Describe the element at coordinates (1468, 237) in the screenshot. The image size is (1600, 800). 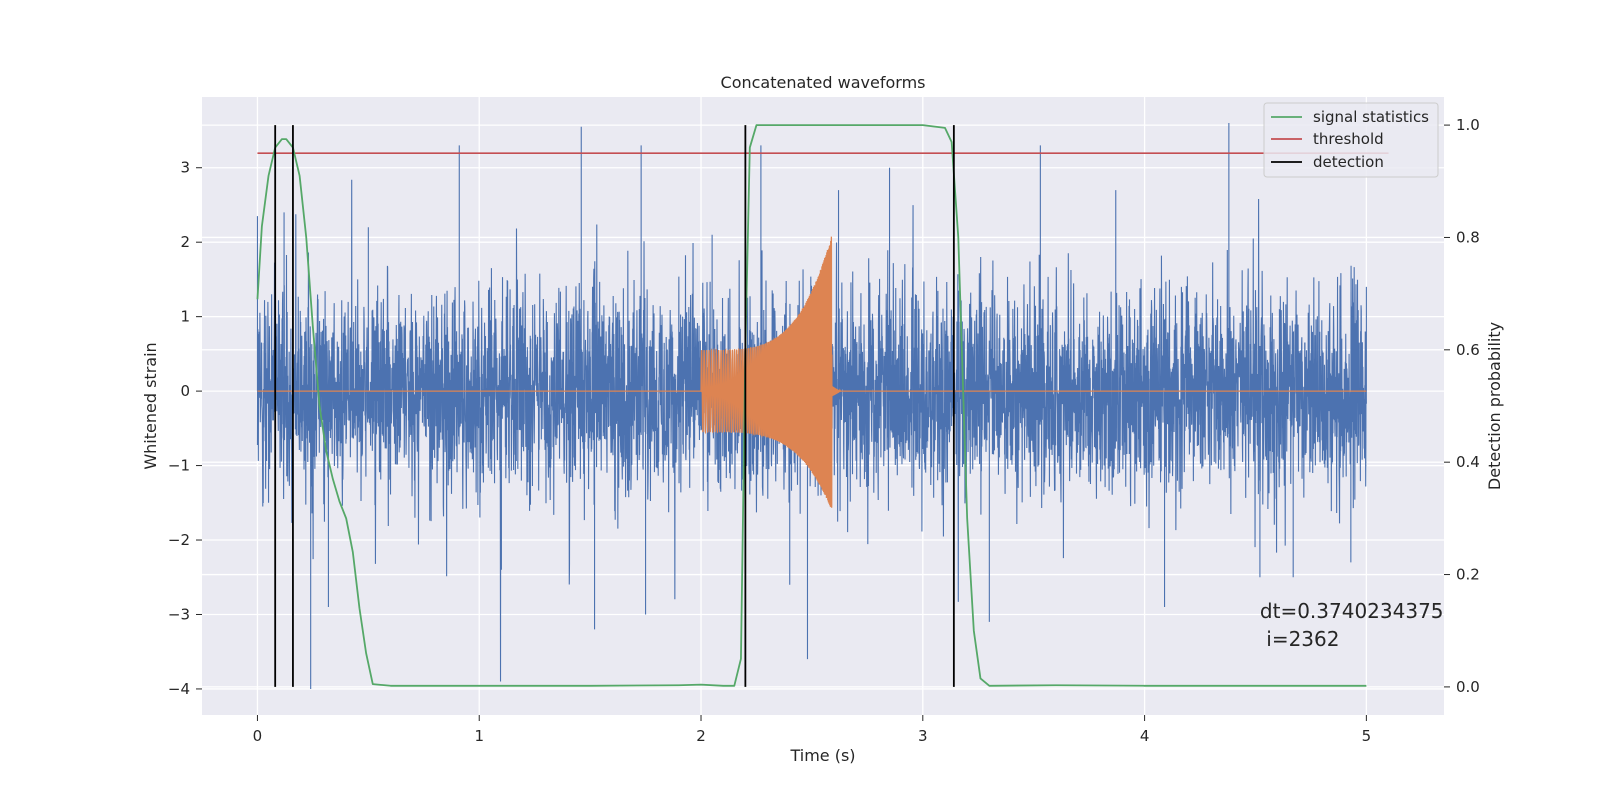
I see `y2-tick-label: 0.8` at that location.